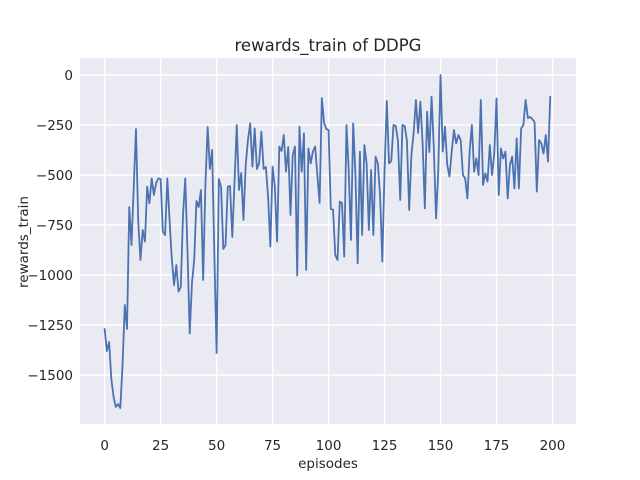  Describe the element at coordinates (50, 276) in the screenshot. I see `y-tick-label: −1000` at that location.